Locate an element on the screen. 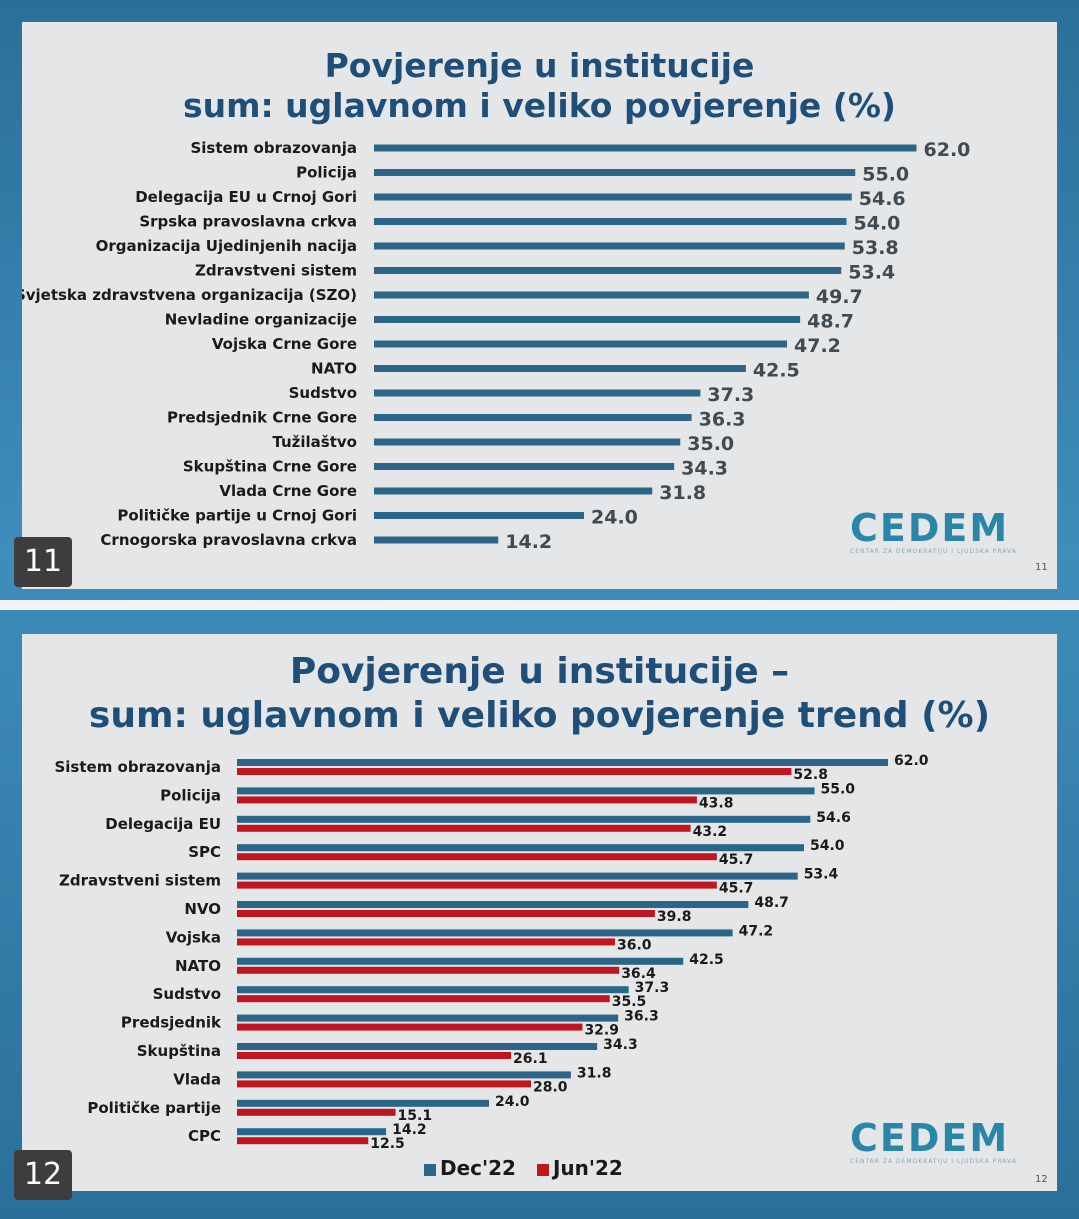 The width and height of the screenshot is (1079, 1219). category-label: Vojska Crne Gore is located at coordinates (284, 344).